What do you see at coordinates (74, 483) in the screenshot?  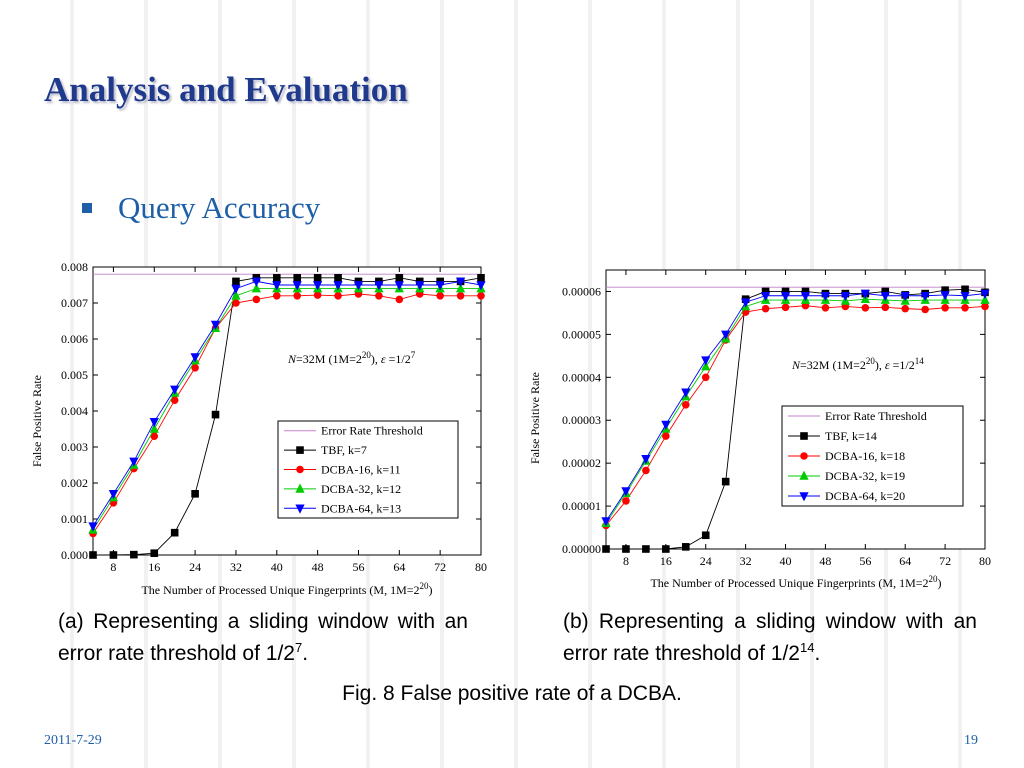 I see `y-tick-label: 0.002` at bounding box center [74, 483].